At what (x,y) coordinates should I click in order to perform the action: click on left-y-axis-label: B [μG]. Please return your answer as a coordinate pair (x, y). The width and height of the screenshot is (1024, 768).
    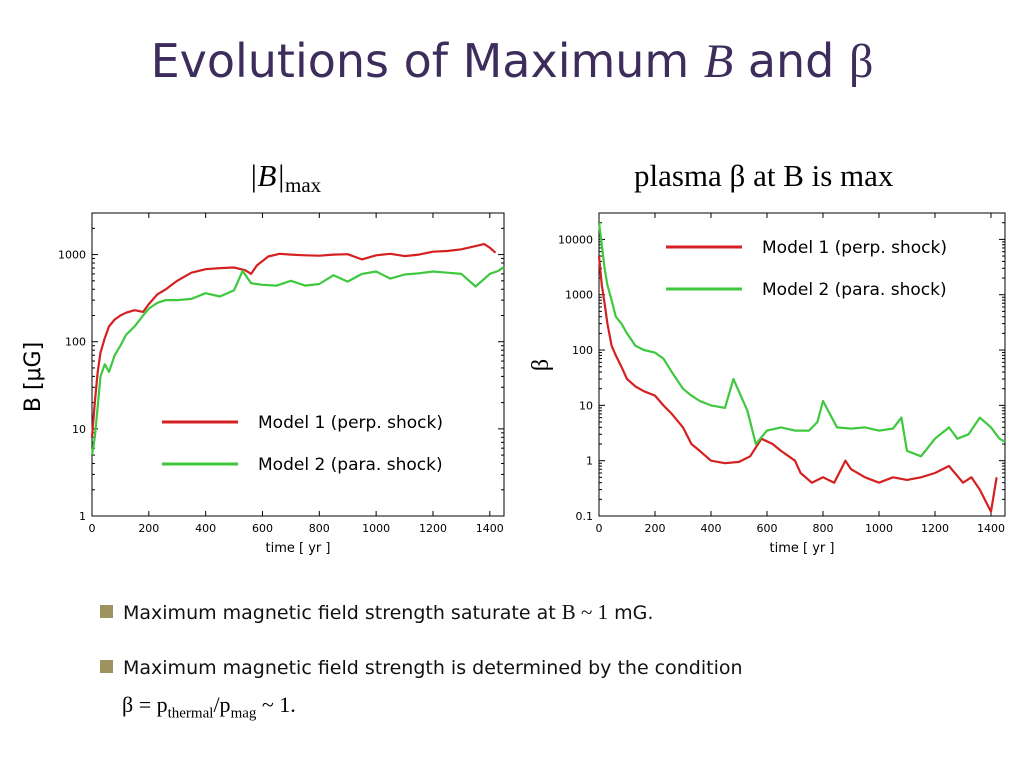
    Looking at the image, I should click on (33, 377).